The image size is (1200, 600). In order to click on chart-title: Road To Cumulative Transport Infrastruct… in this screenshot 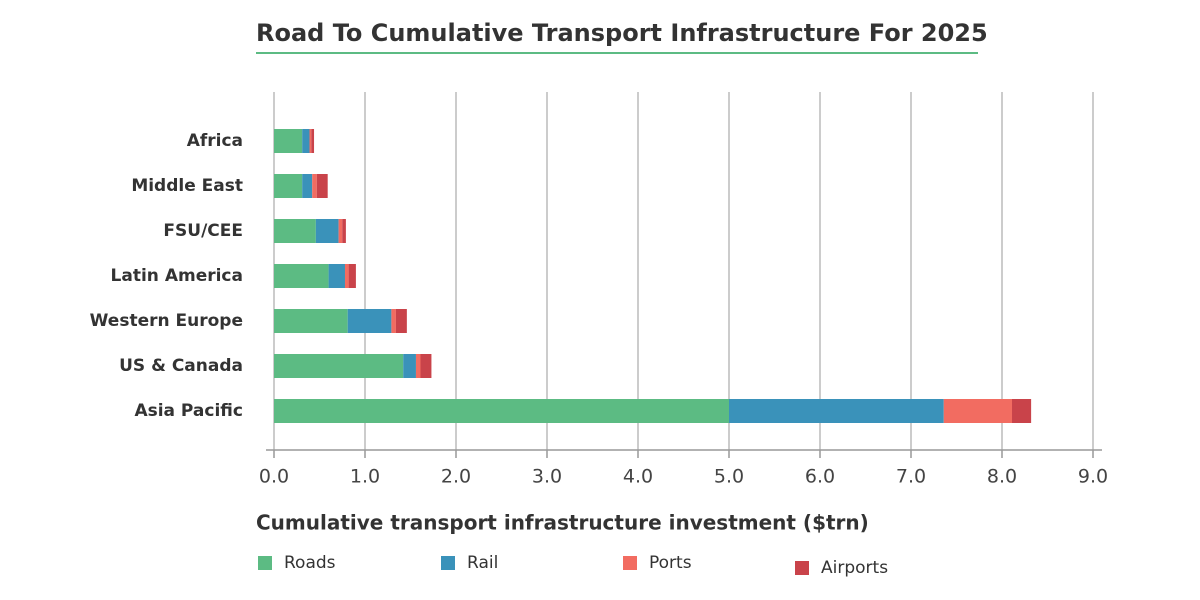, I will do `click(622, 33)`.